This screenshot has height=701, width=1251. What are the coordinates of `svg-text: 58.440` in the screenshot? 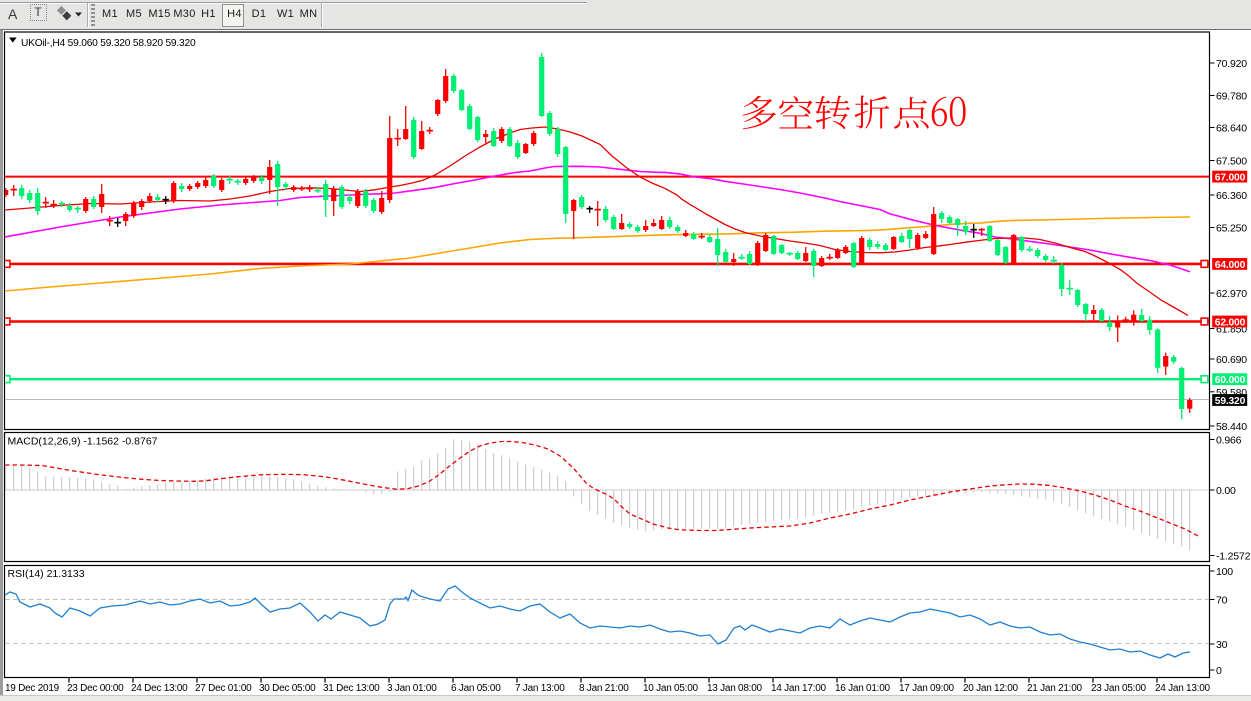 It's located at (1231, 427).